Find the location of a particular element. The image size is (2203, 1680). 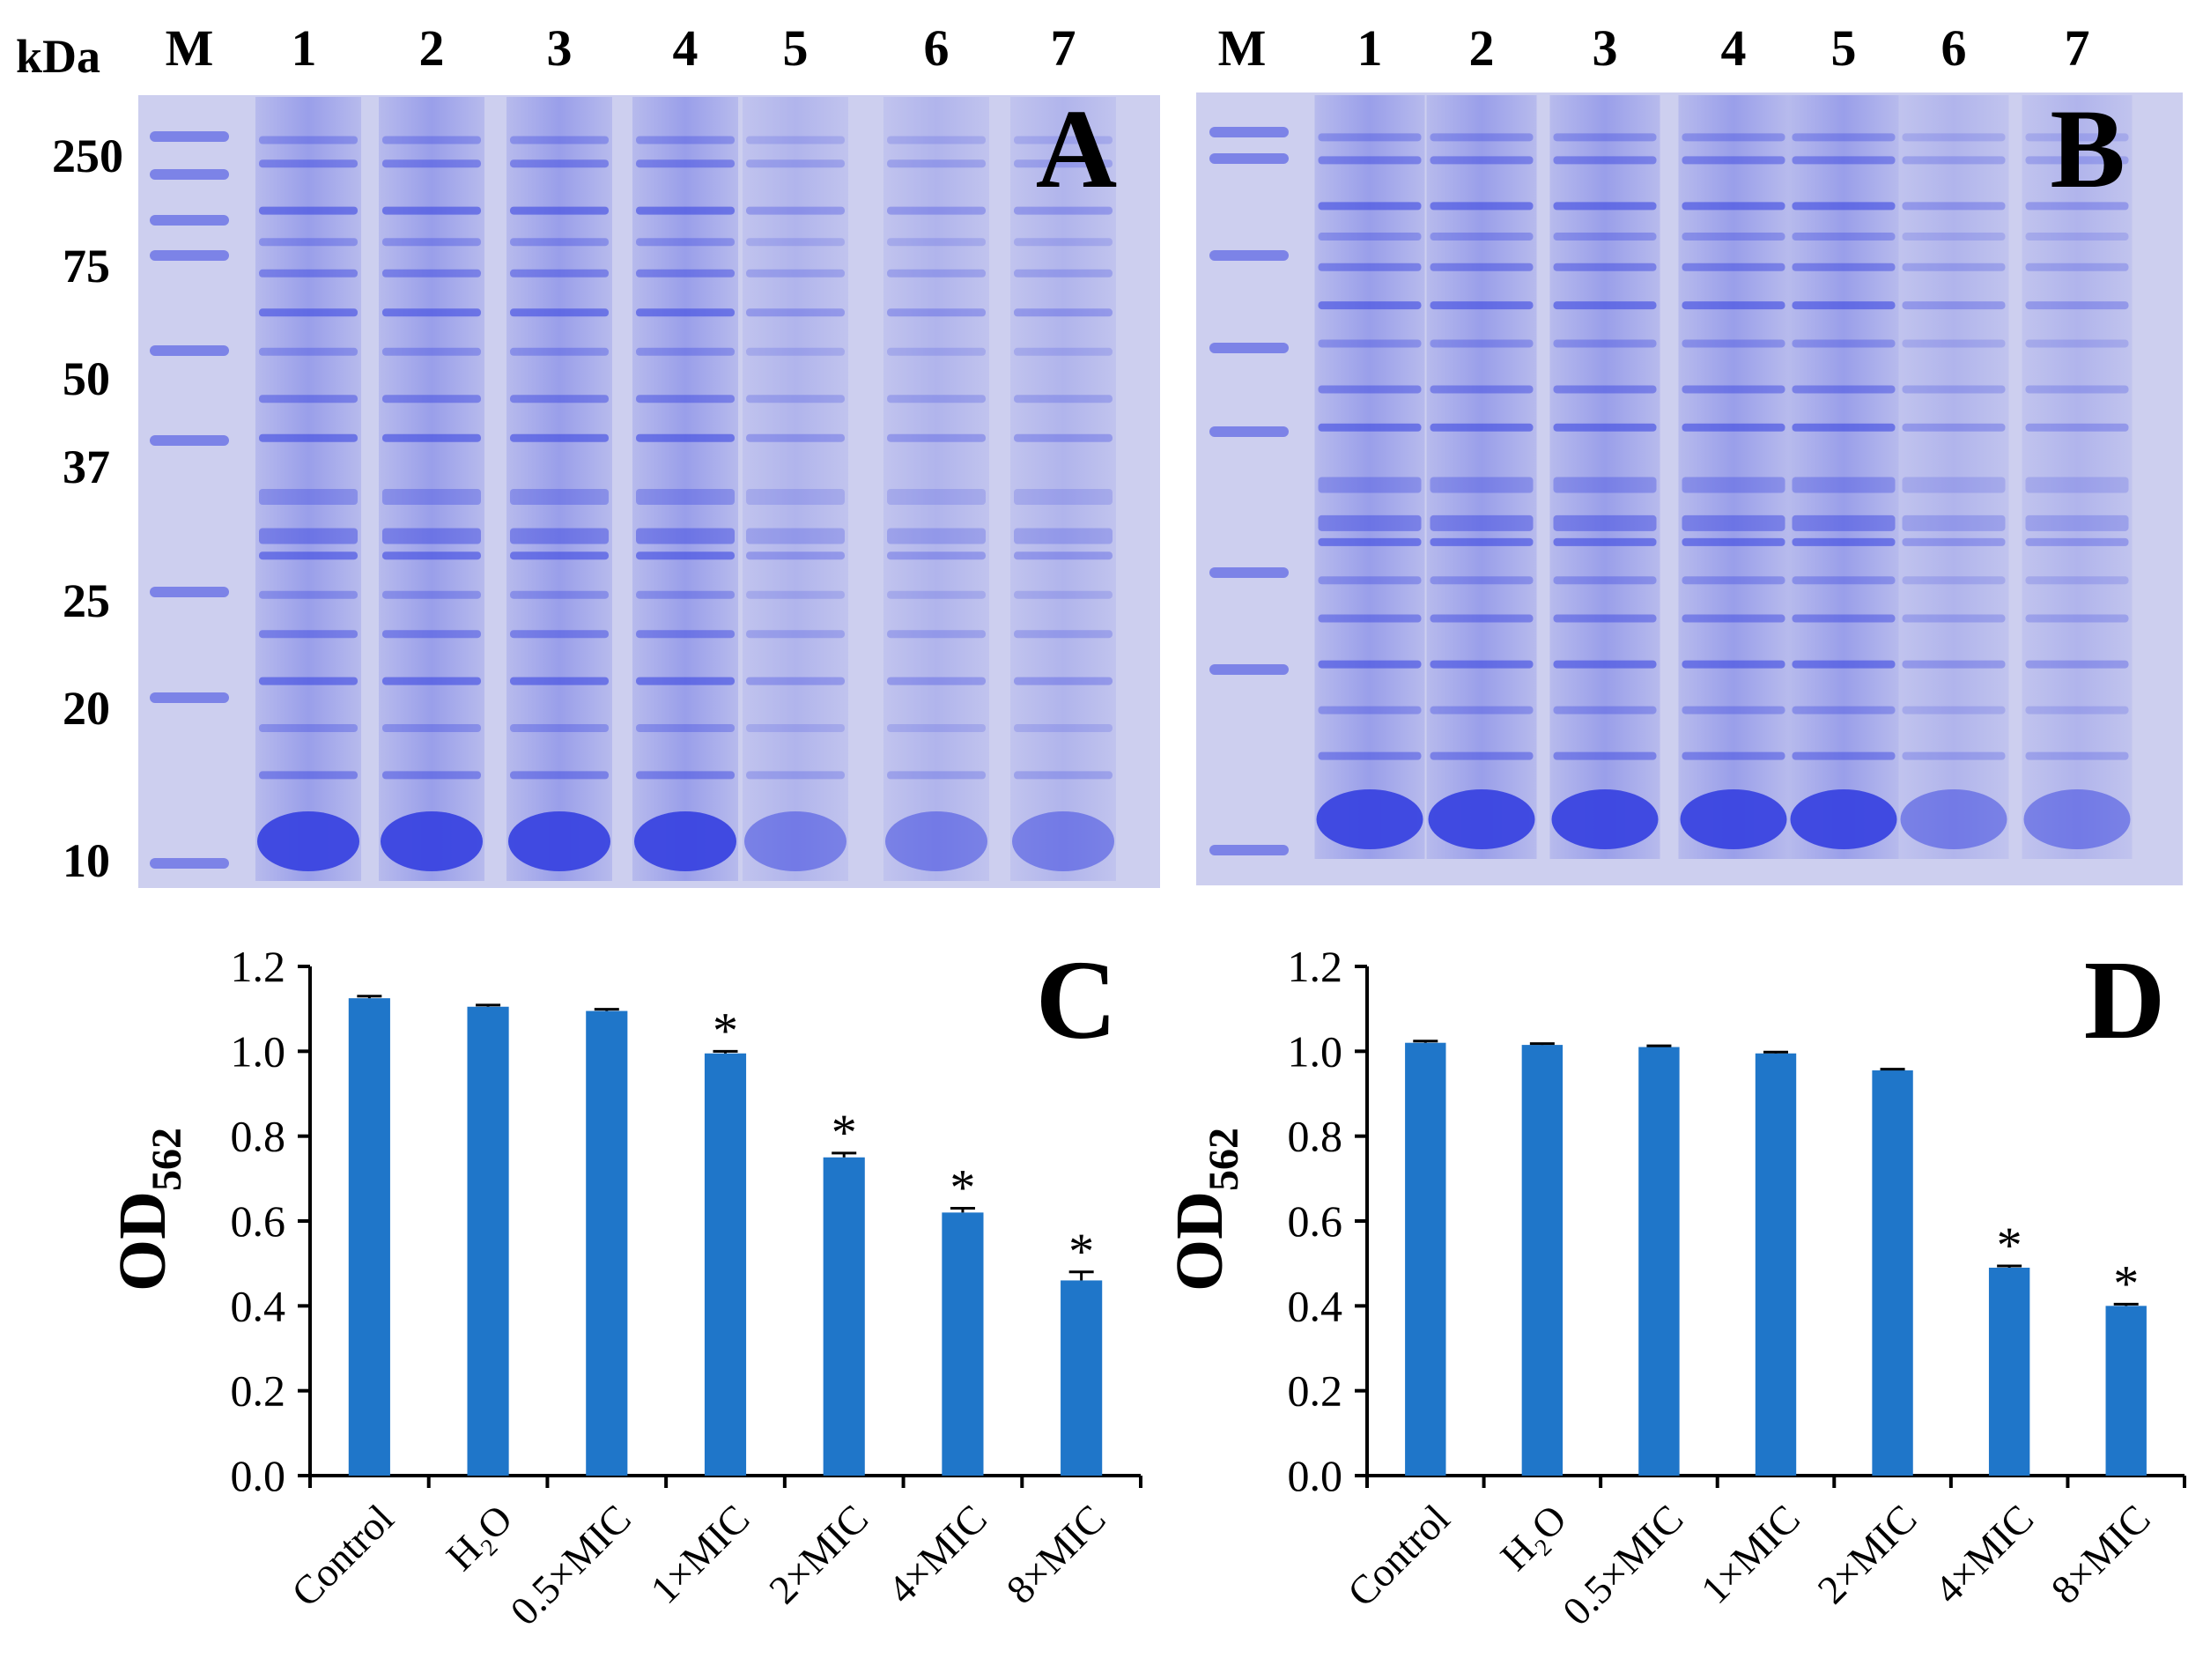

y-axis-label-main: OD is located at coordinates (1200, 1241).